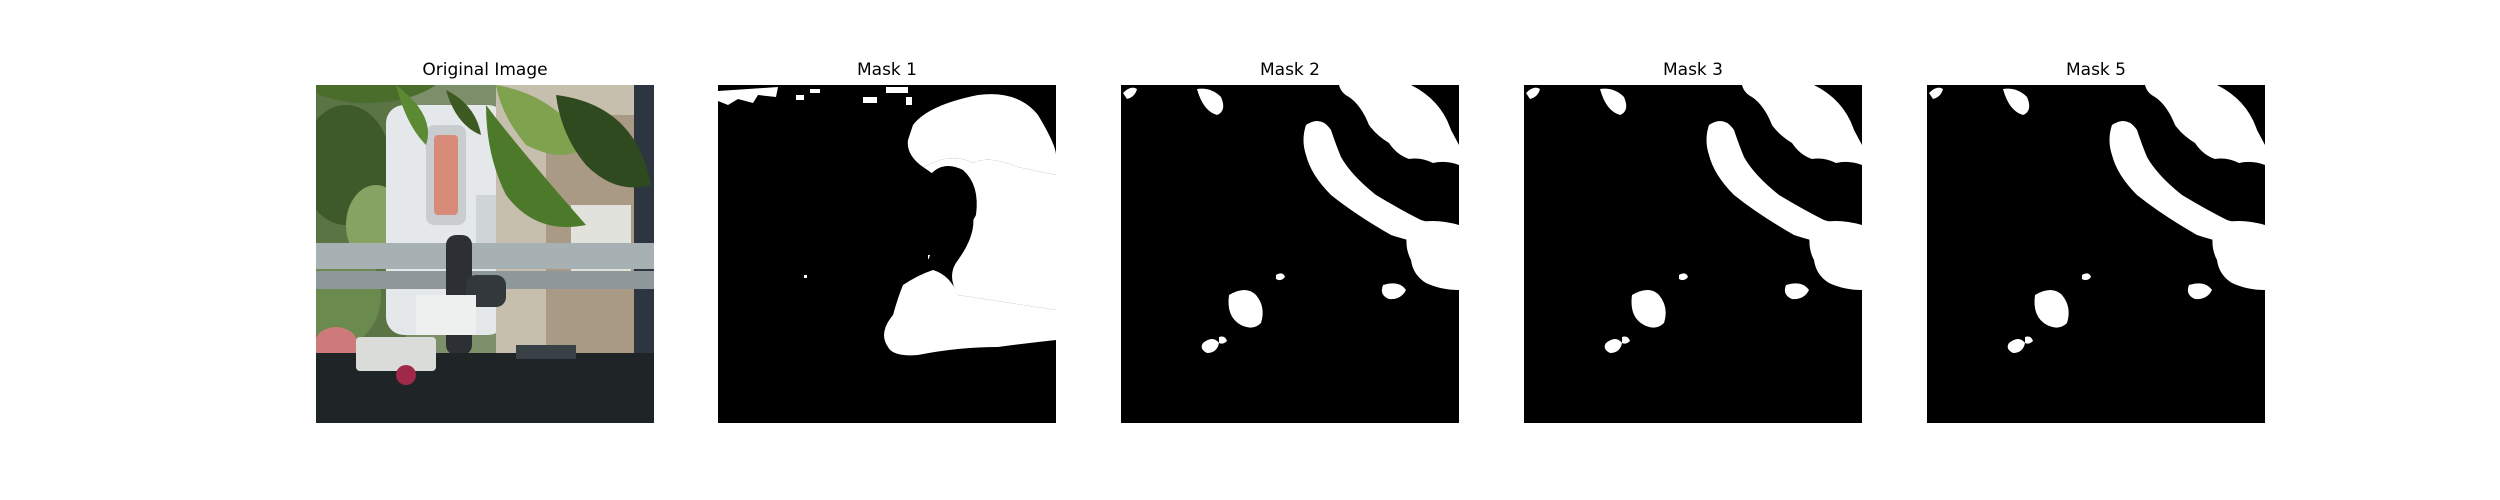 This screenshot has height=500, width=2500. I want to click on mask-5-svg, so click(2096, 254).